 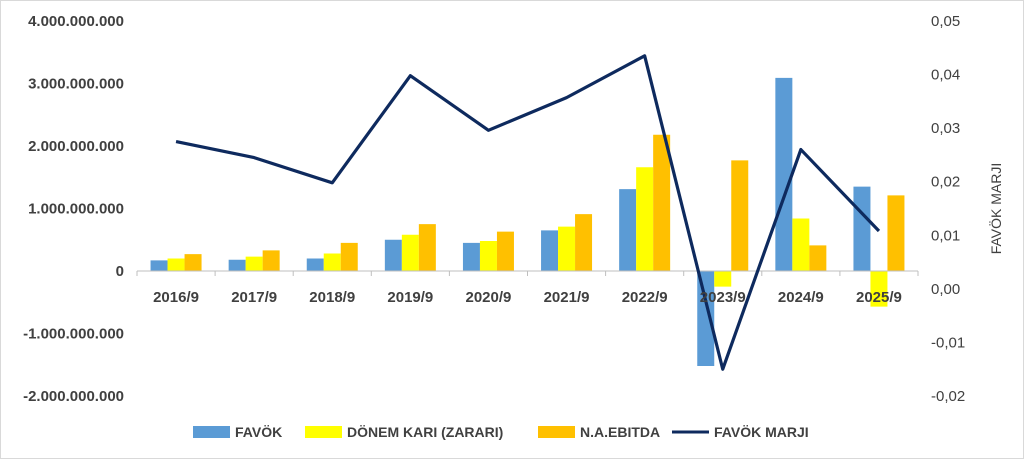 What do you see at coordinates (945, 289) in the screenshot?
I see `right-tick-label: 0,00` at bounding box center [945, 289].